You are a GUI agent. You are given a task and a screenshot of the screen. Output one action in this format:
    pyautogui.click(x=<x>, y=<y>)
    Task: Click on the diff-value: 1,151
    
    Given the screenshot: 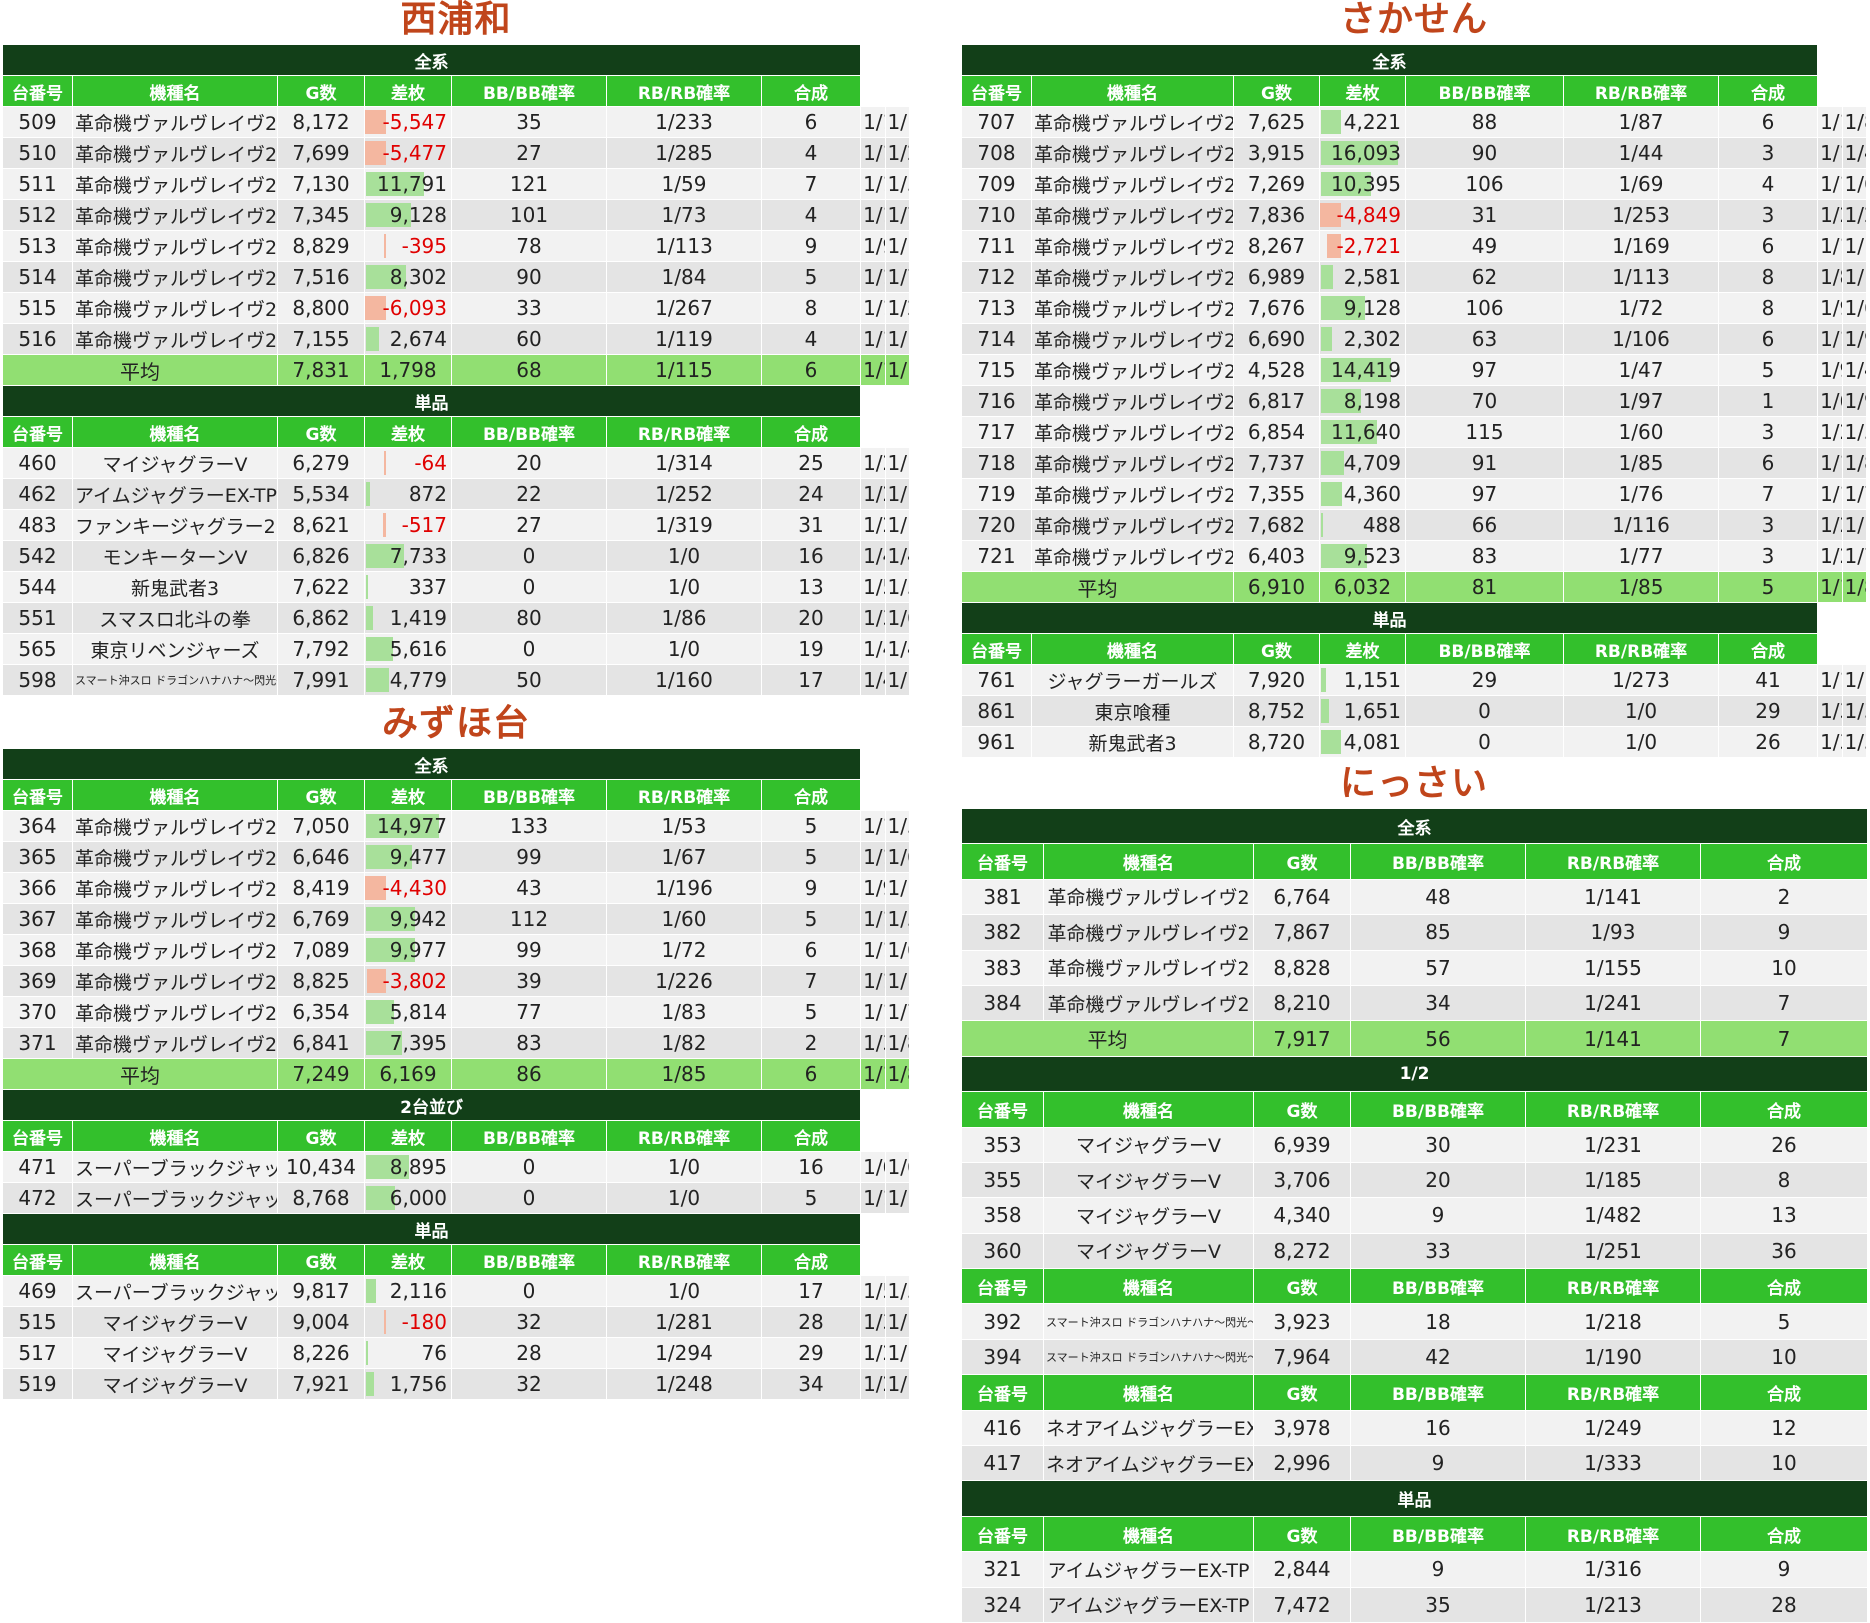 What is the action you would take?
    pyautogui.click(x=1372, y=680)
    